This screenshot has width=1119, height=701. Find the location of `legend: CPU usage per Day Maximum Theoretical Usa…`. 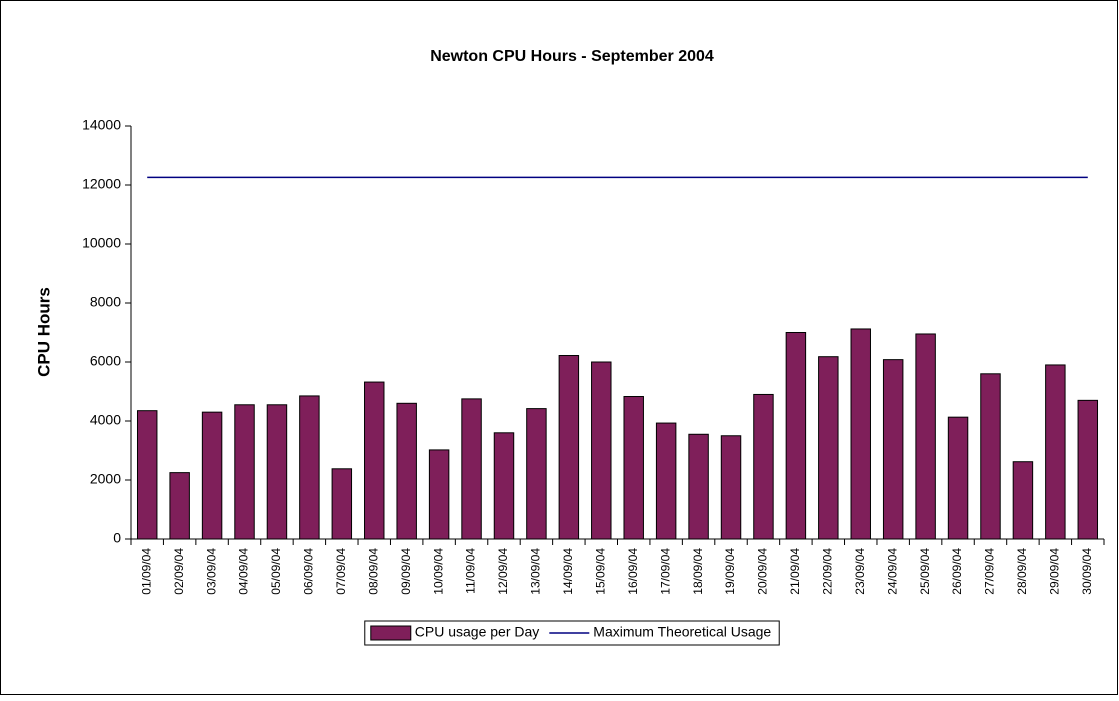

legend: CPU usage per Day Maximum Theoretical Usa… is located at coordinates (572, 633).